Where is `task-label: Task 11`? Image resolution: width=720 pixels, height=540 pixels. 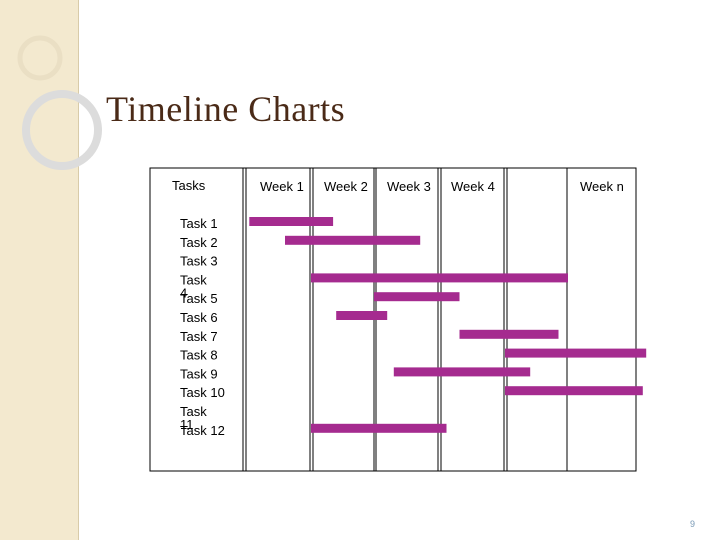 task-label: Task 11 is located at coordinates (193, 418).